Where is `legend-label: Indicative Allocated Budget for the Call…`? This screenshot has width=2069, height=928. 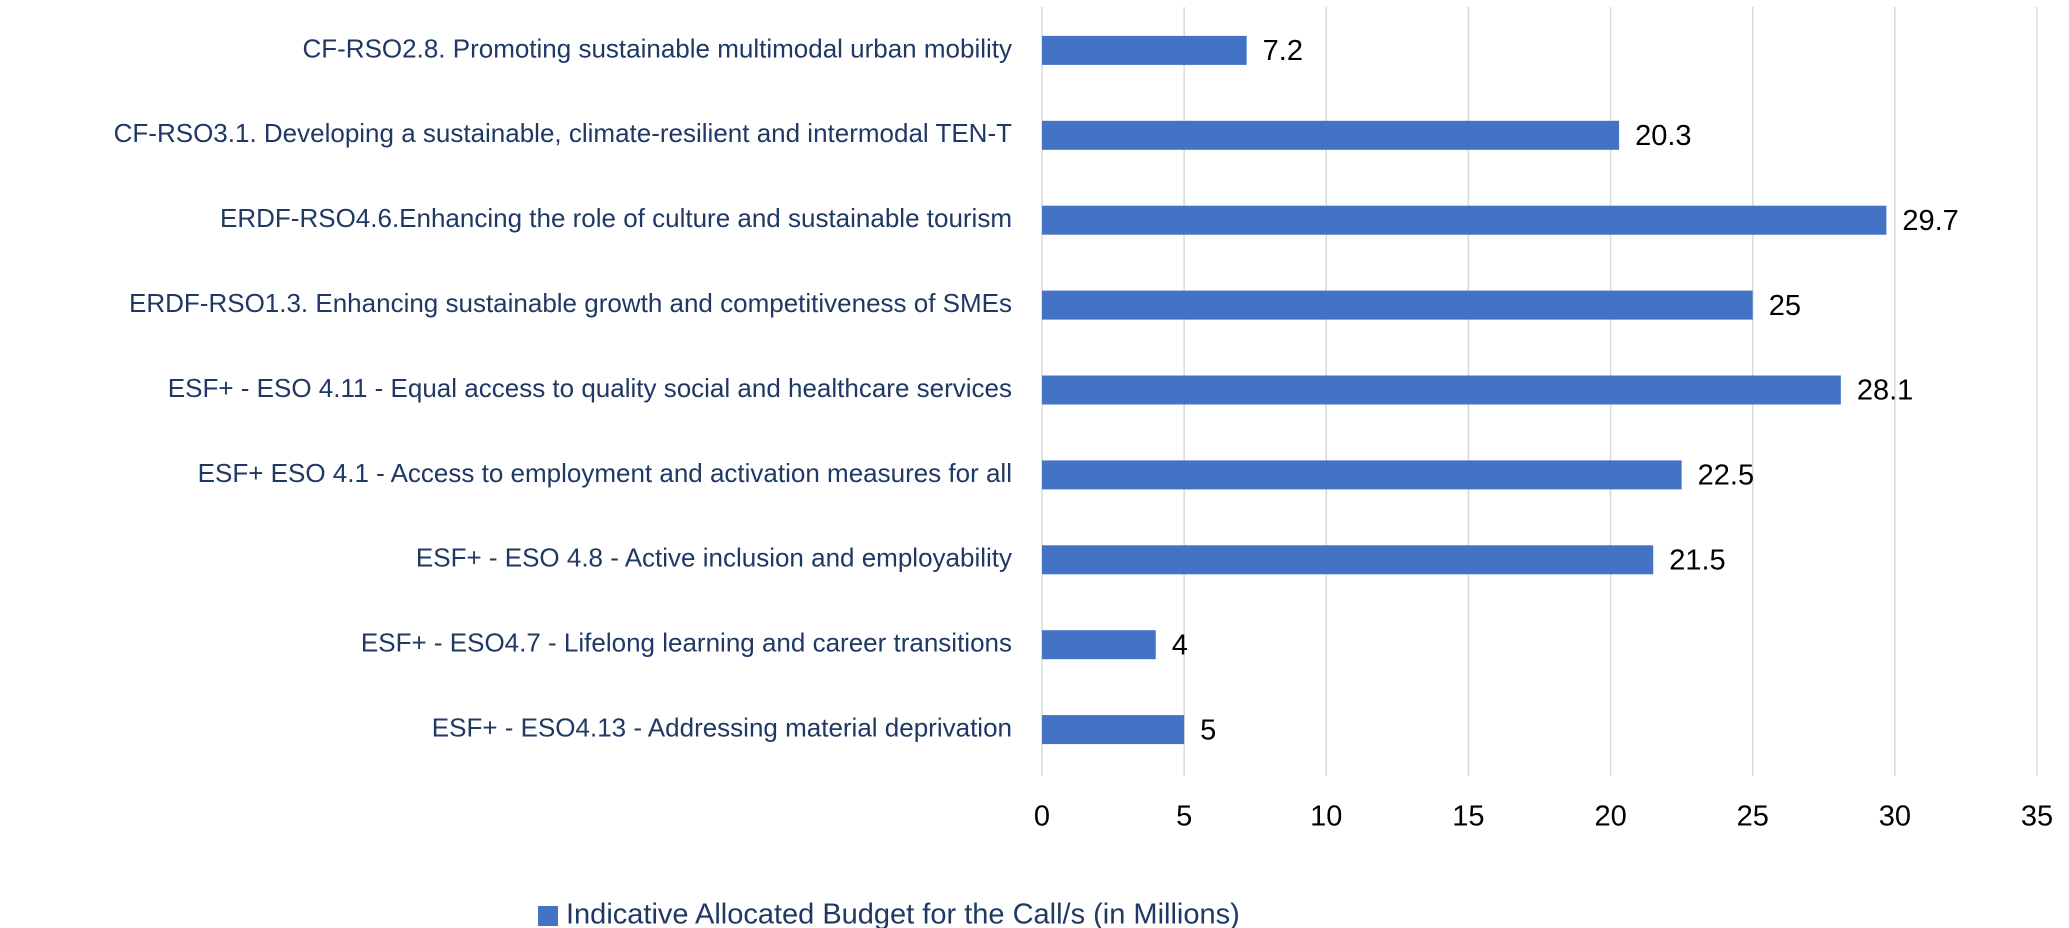
legend-label: Indicative Allocated Budget for the Call… is located at coordinates (903, 913).